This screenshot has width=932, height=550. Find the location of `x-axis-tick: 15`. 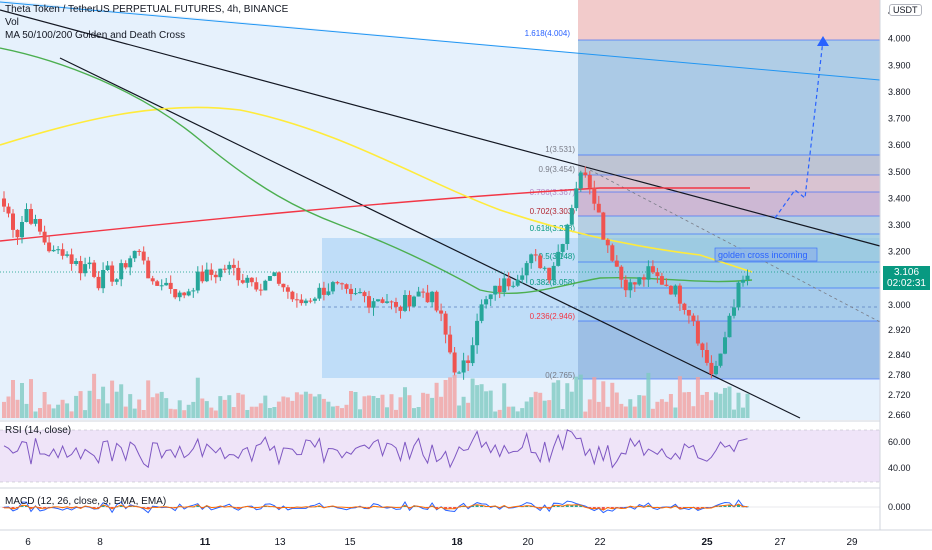

x-axis-tick: 15 is located at coordinates (350, 542).